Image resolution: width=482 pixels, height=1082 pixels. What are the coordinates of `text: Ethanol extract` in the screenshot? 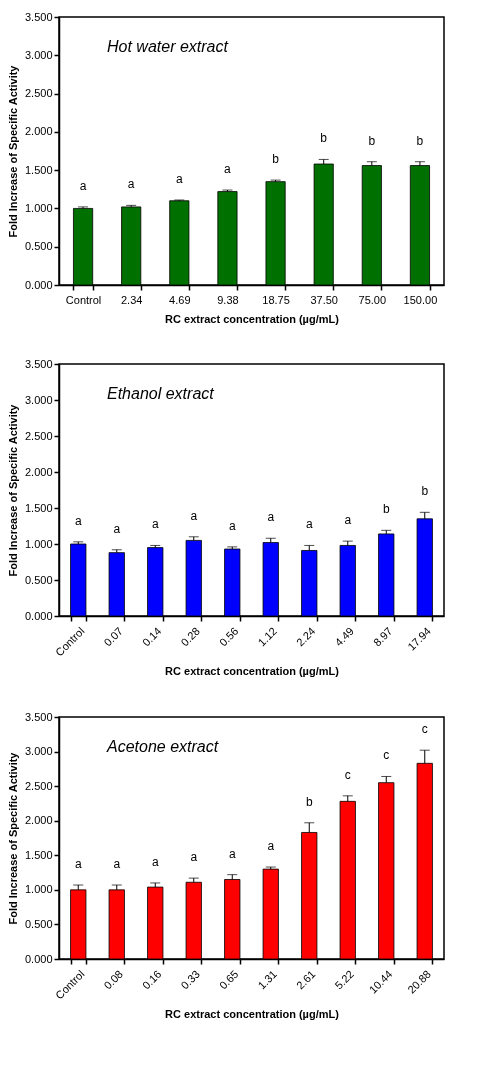 It's located at (161, 393).